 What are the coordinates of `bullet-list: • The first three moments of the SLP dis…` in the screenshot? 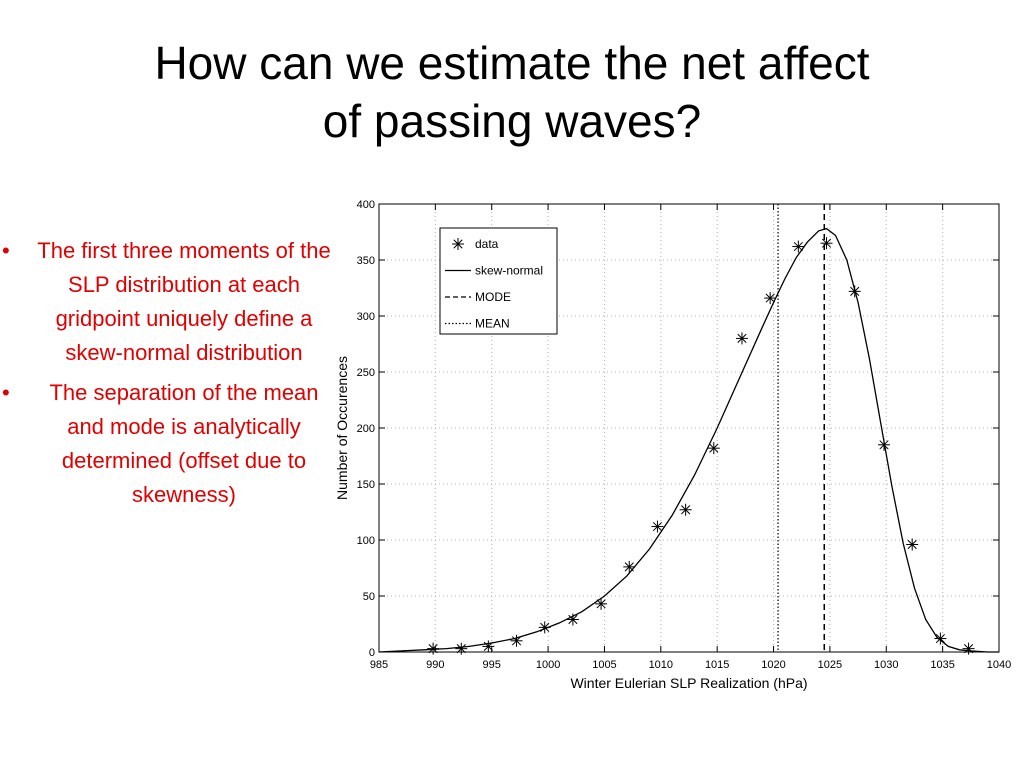 It's located at (171, 376).